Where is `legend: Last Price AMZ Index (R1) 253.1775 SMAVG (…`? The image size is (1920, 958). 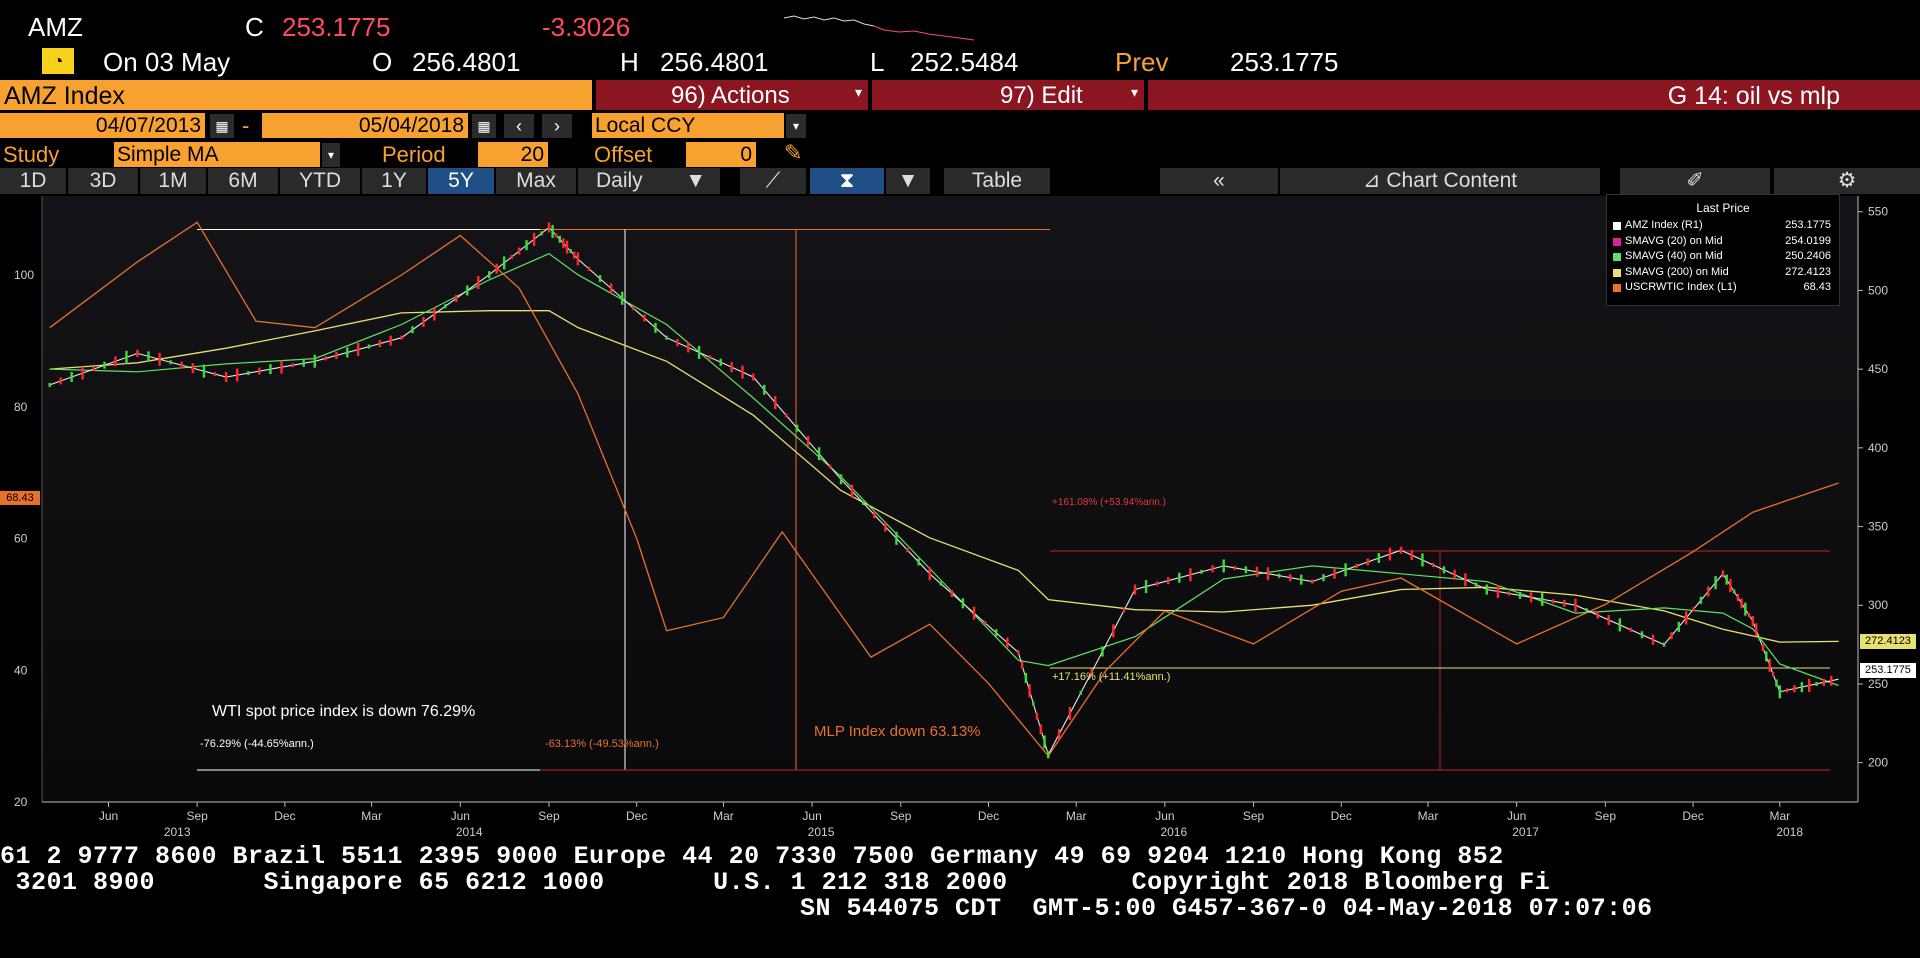
legend: Last Price AMZ Index (R1) 253.1775 SMAVG (… is located at coordinates (1723, 250).